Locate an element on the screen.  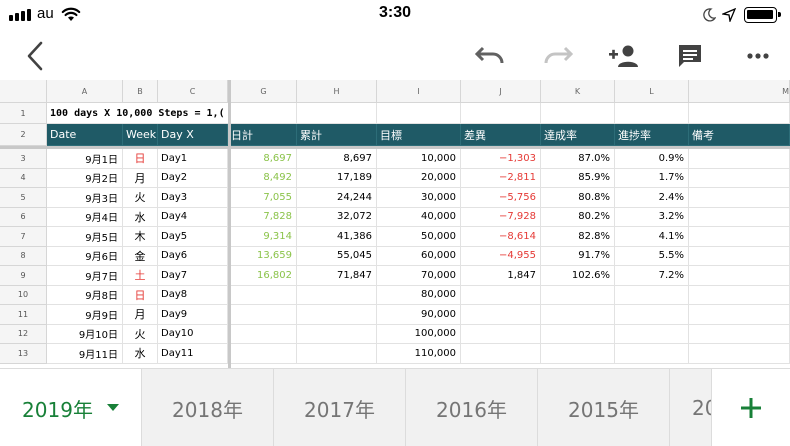
sheet-tab-2017: 2017年 is located at coordinates (340, 407).